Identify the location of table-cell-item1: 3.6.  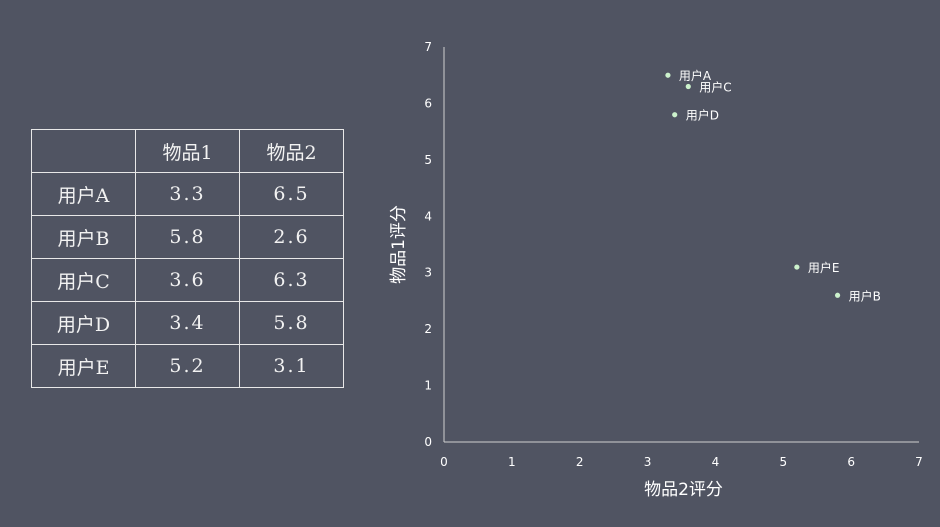
(187, 280).